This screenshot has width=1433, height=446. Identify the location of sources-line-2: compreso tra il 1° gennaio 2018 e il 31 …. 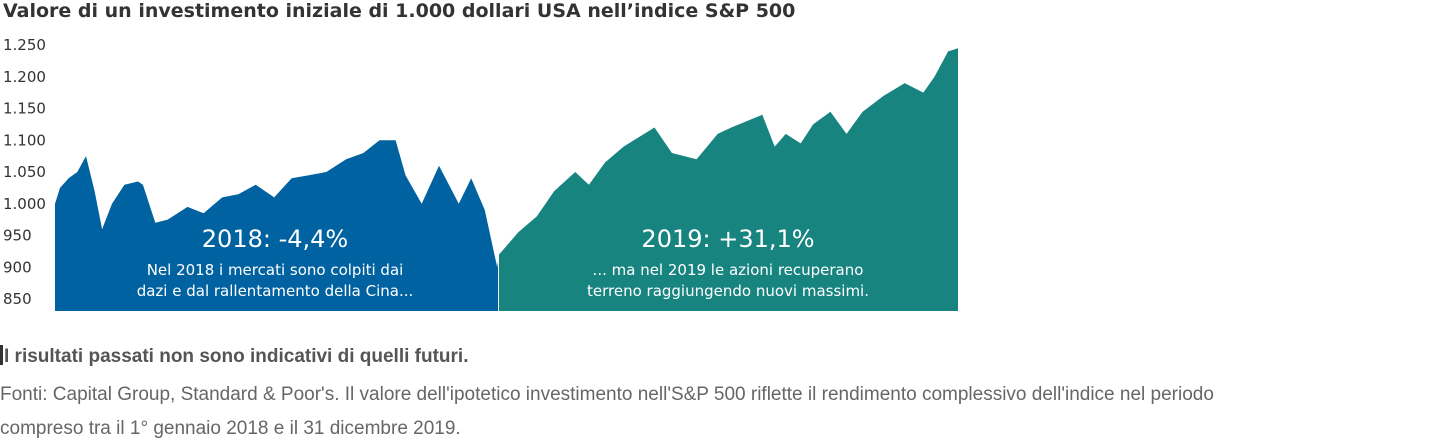
(230, 428).